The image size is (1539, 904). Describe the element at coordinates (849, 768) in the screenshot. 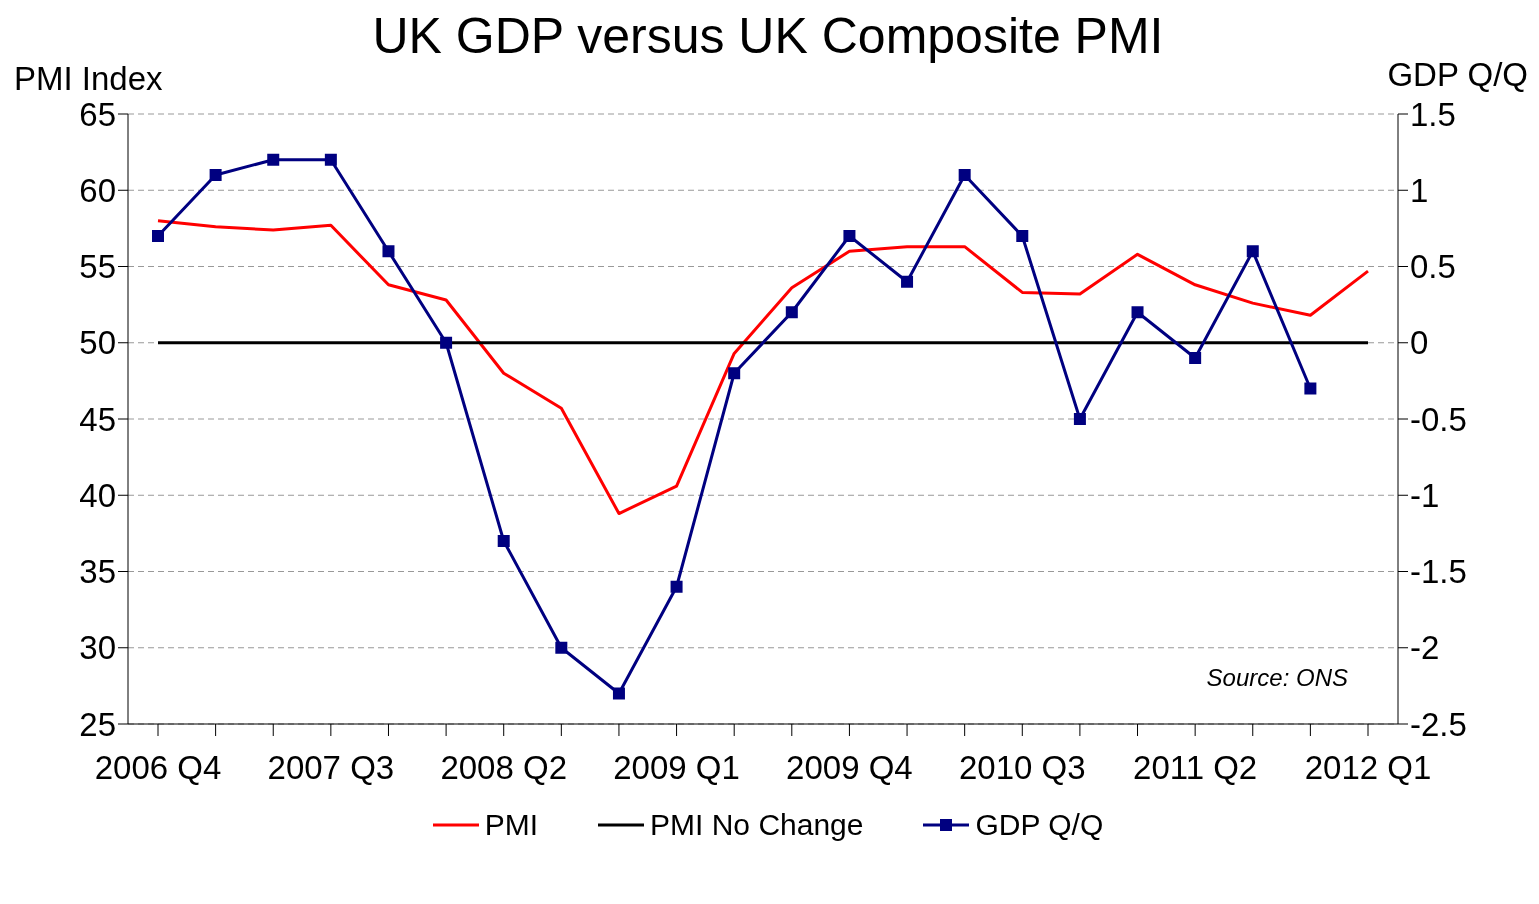

I see `x-tick-label: 2009 Q4` at that location.